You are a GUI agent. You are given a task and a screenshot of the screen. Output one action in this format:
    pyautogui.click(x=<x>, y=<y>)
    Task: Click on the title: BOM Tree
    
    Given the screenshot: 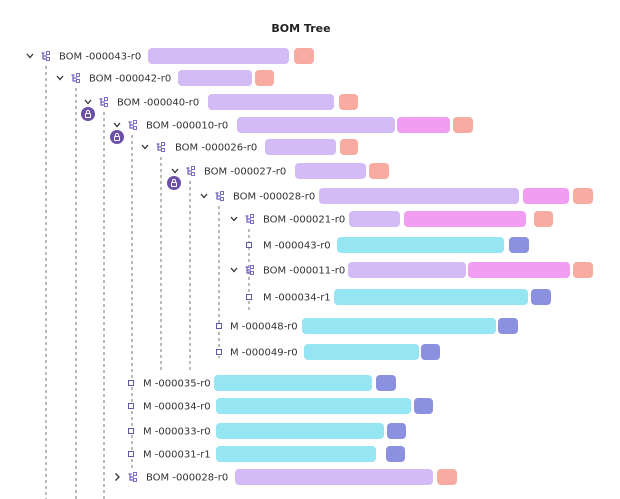 What is the action you would take?
    pyautogui.click(x=300, y=28)
    